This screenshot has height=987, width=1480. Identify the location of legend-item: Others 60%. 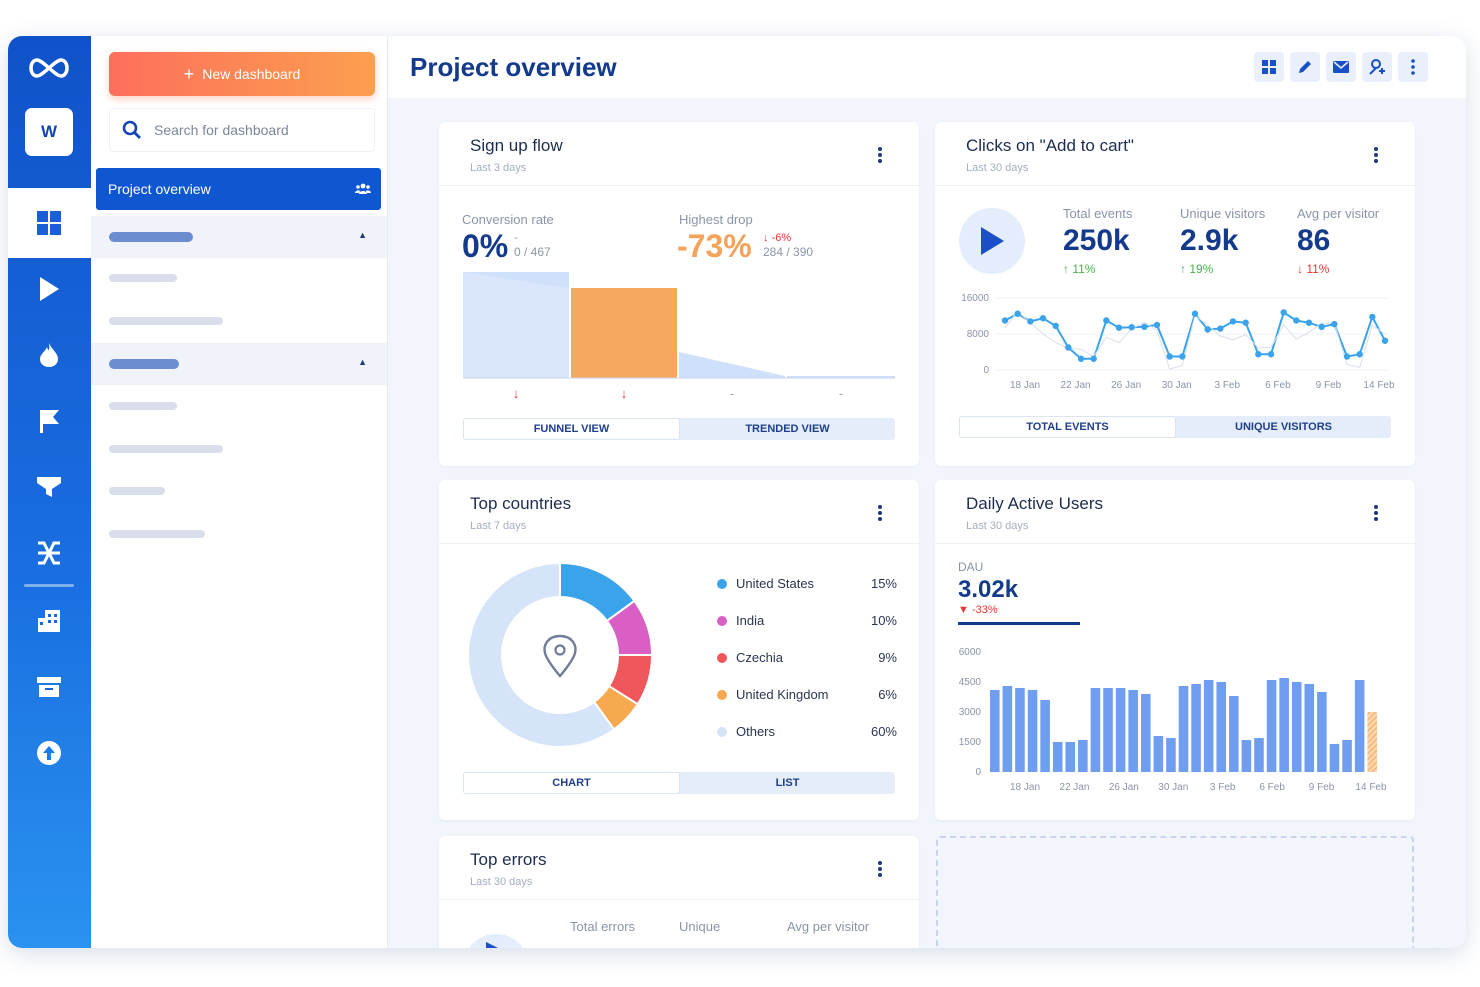
(807, 731).